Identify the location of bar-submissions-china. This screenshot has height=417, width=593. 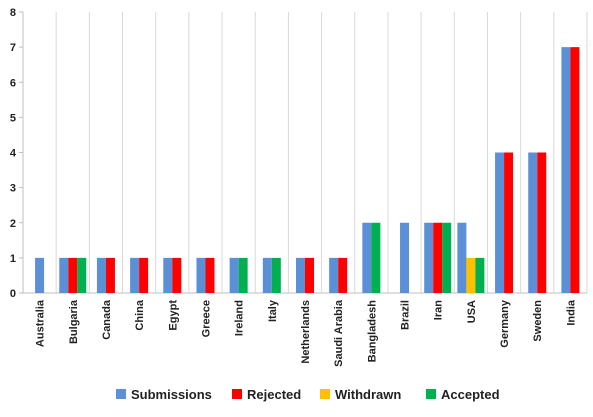
(135, 275).